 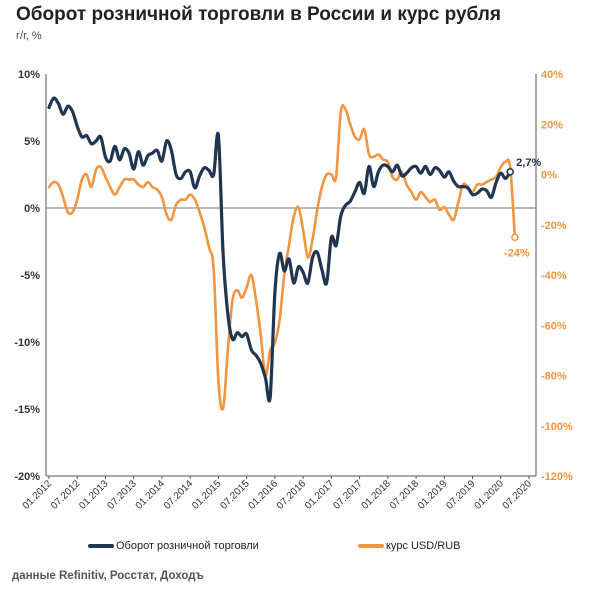 What do you see at coordinates (27, 477) in the screenshot?
I see `left-axis-tick-label: -20%` at bounding box center [27, 477].